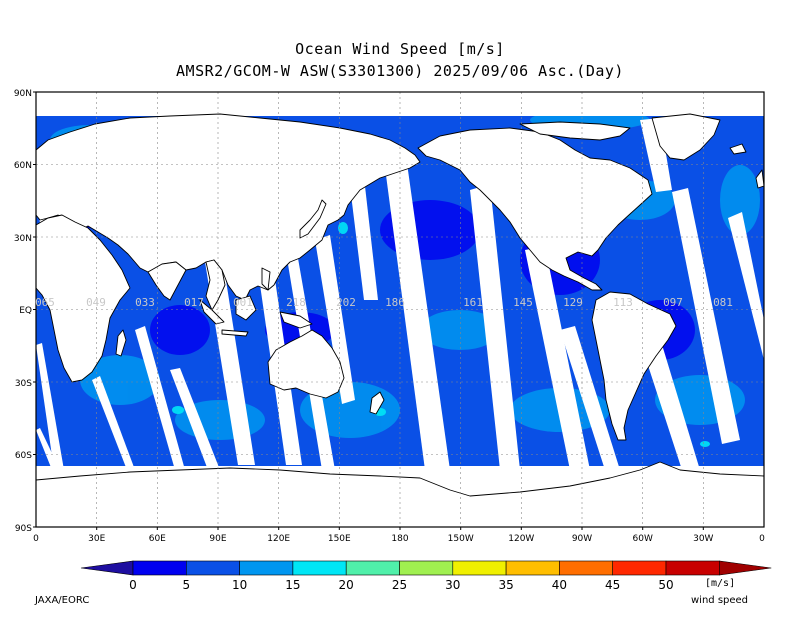  I want to click on colorbar-label: wind speed, so click(720, 600).